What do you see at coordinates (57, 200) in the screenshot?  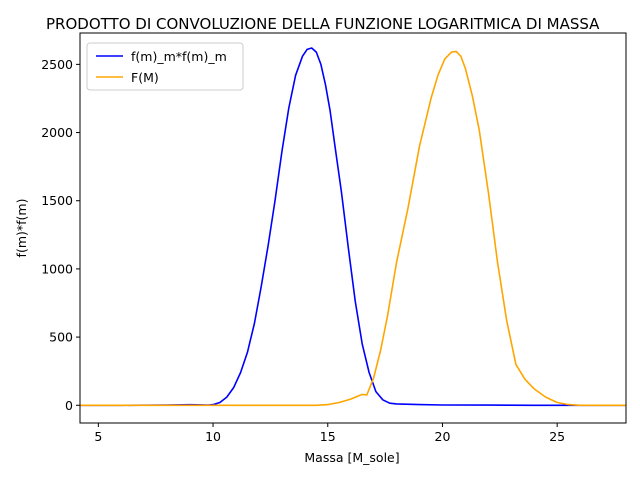 I see `y-tick-label: 1500` at bounding box center [57, 200].